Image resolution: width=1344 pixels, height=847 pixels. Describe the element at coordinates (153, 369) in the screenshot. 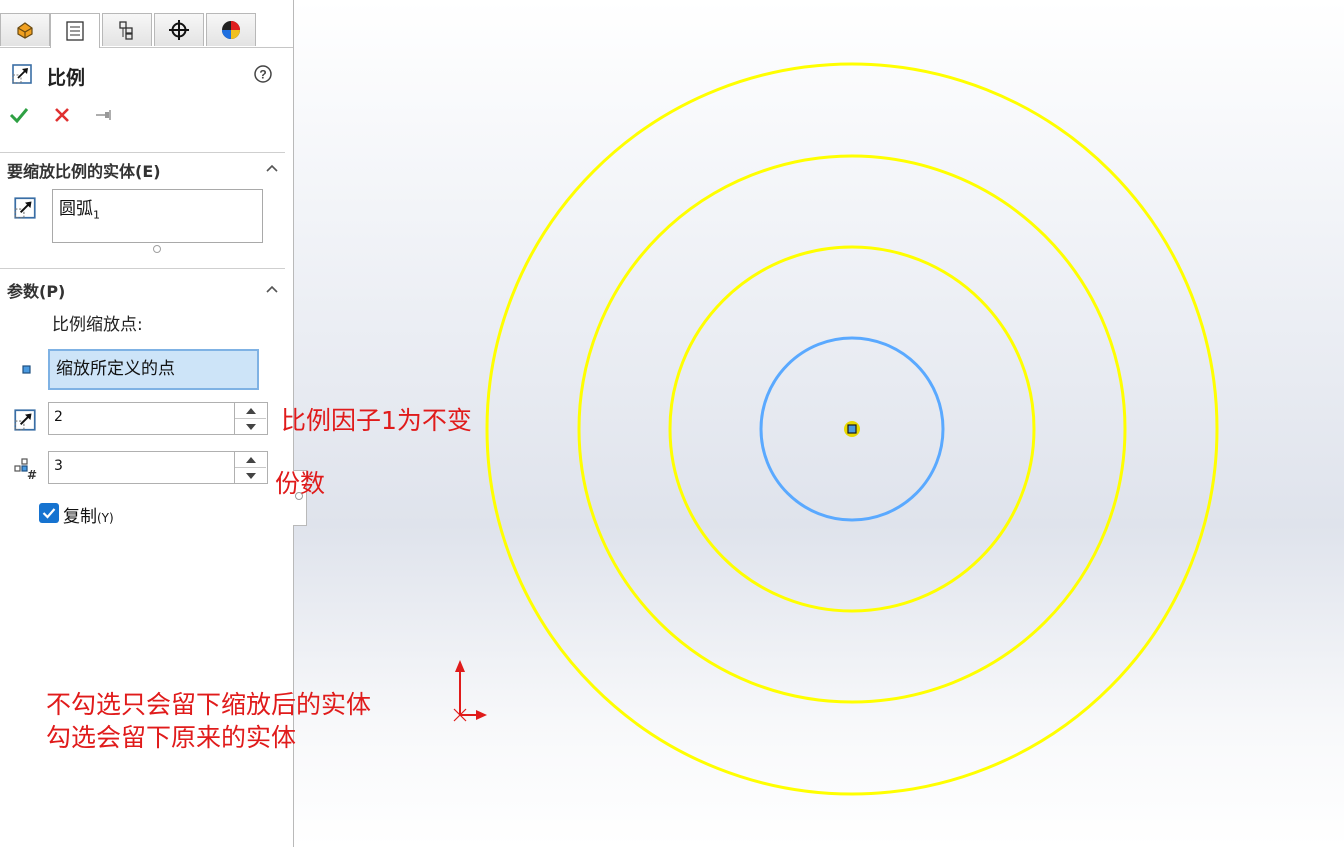

I see `scale-point-field: 缩放所定义的点` at that location.